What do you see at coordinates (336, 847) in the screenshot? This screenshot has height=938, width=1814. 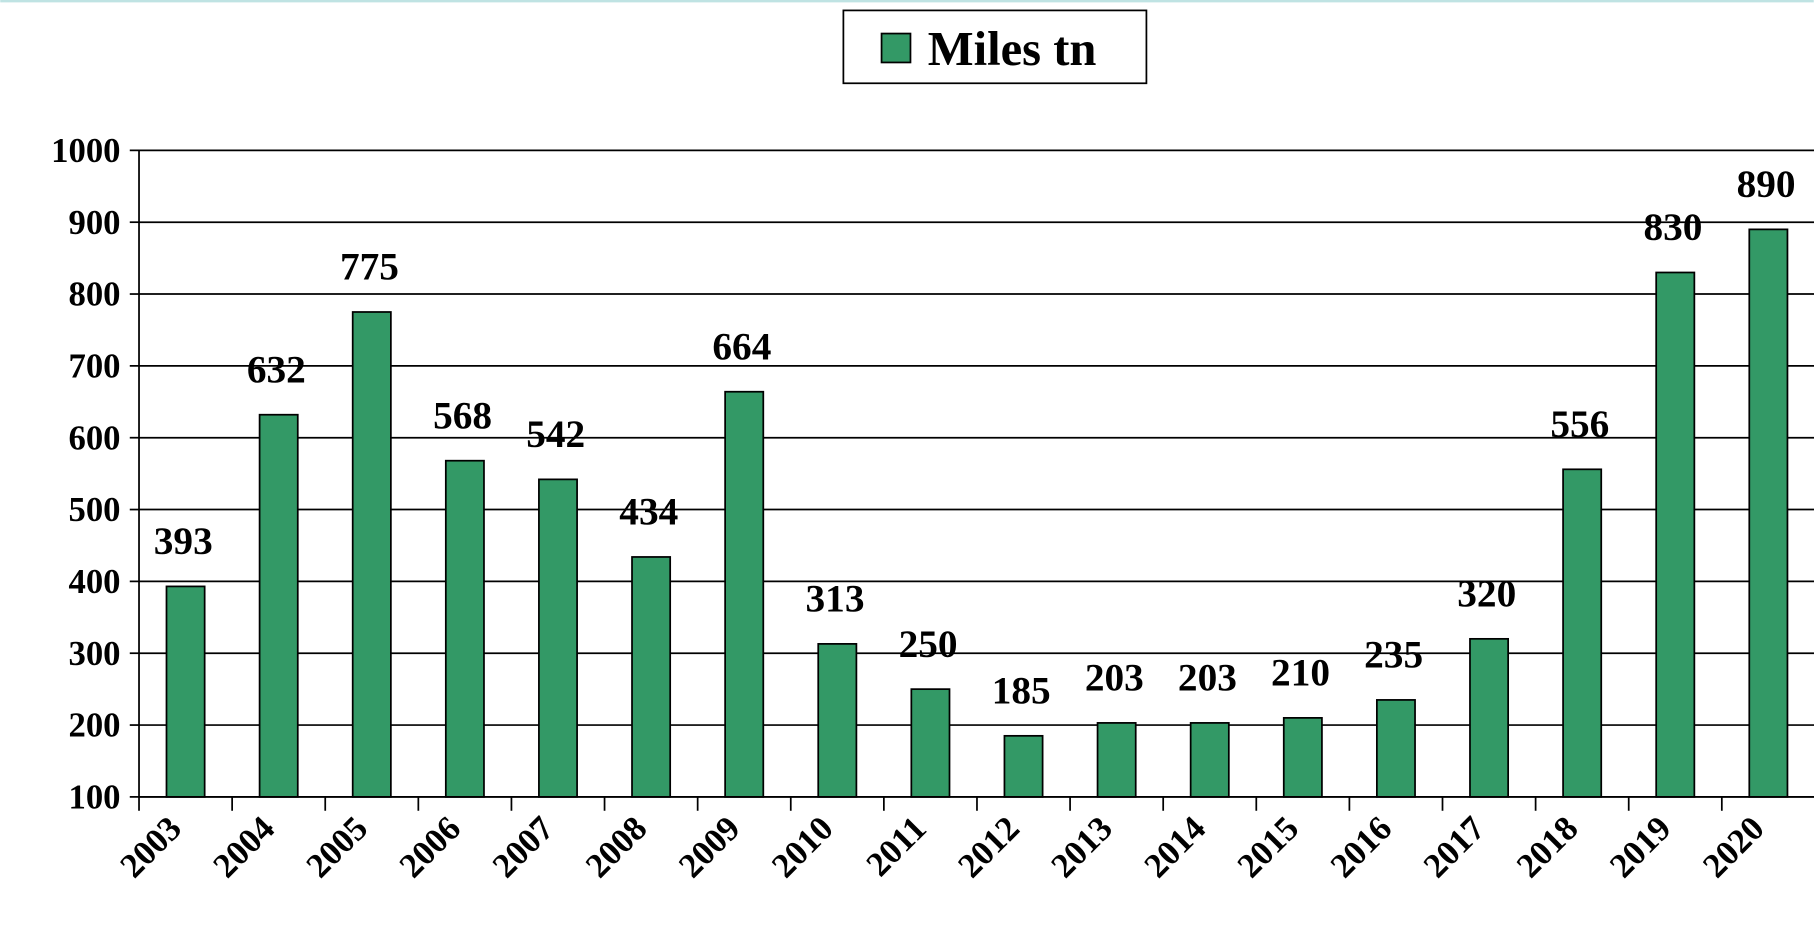 I see `x-tick-label: 2005` at bounding box center [336, 847].